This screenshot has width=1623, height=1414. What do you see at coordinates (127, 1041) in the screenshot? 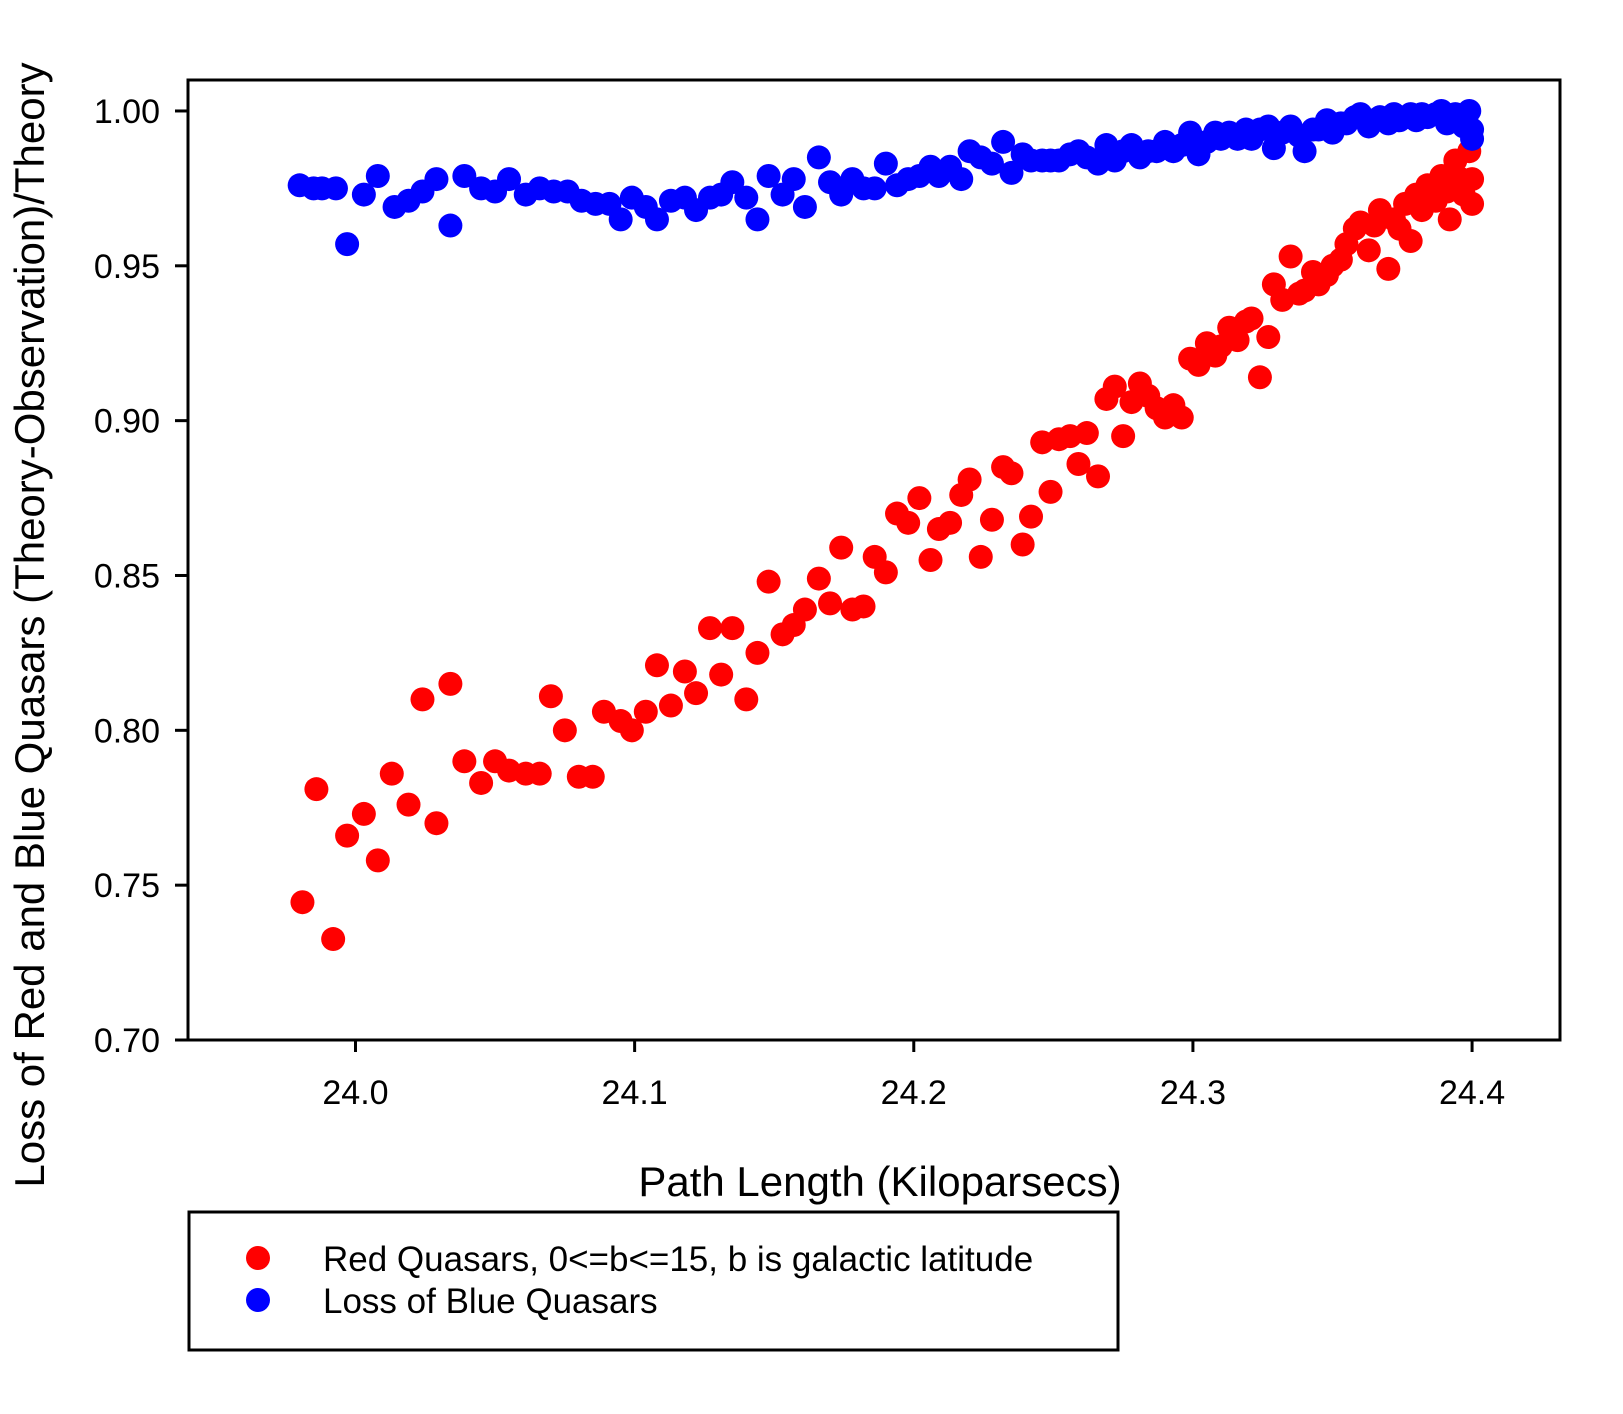
I see `y-tick-label: 0.70` at bounding box center [127, 1041].